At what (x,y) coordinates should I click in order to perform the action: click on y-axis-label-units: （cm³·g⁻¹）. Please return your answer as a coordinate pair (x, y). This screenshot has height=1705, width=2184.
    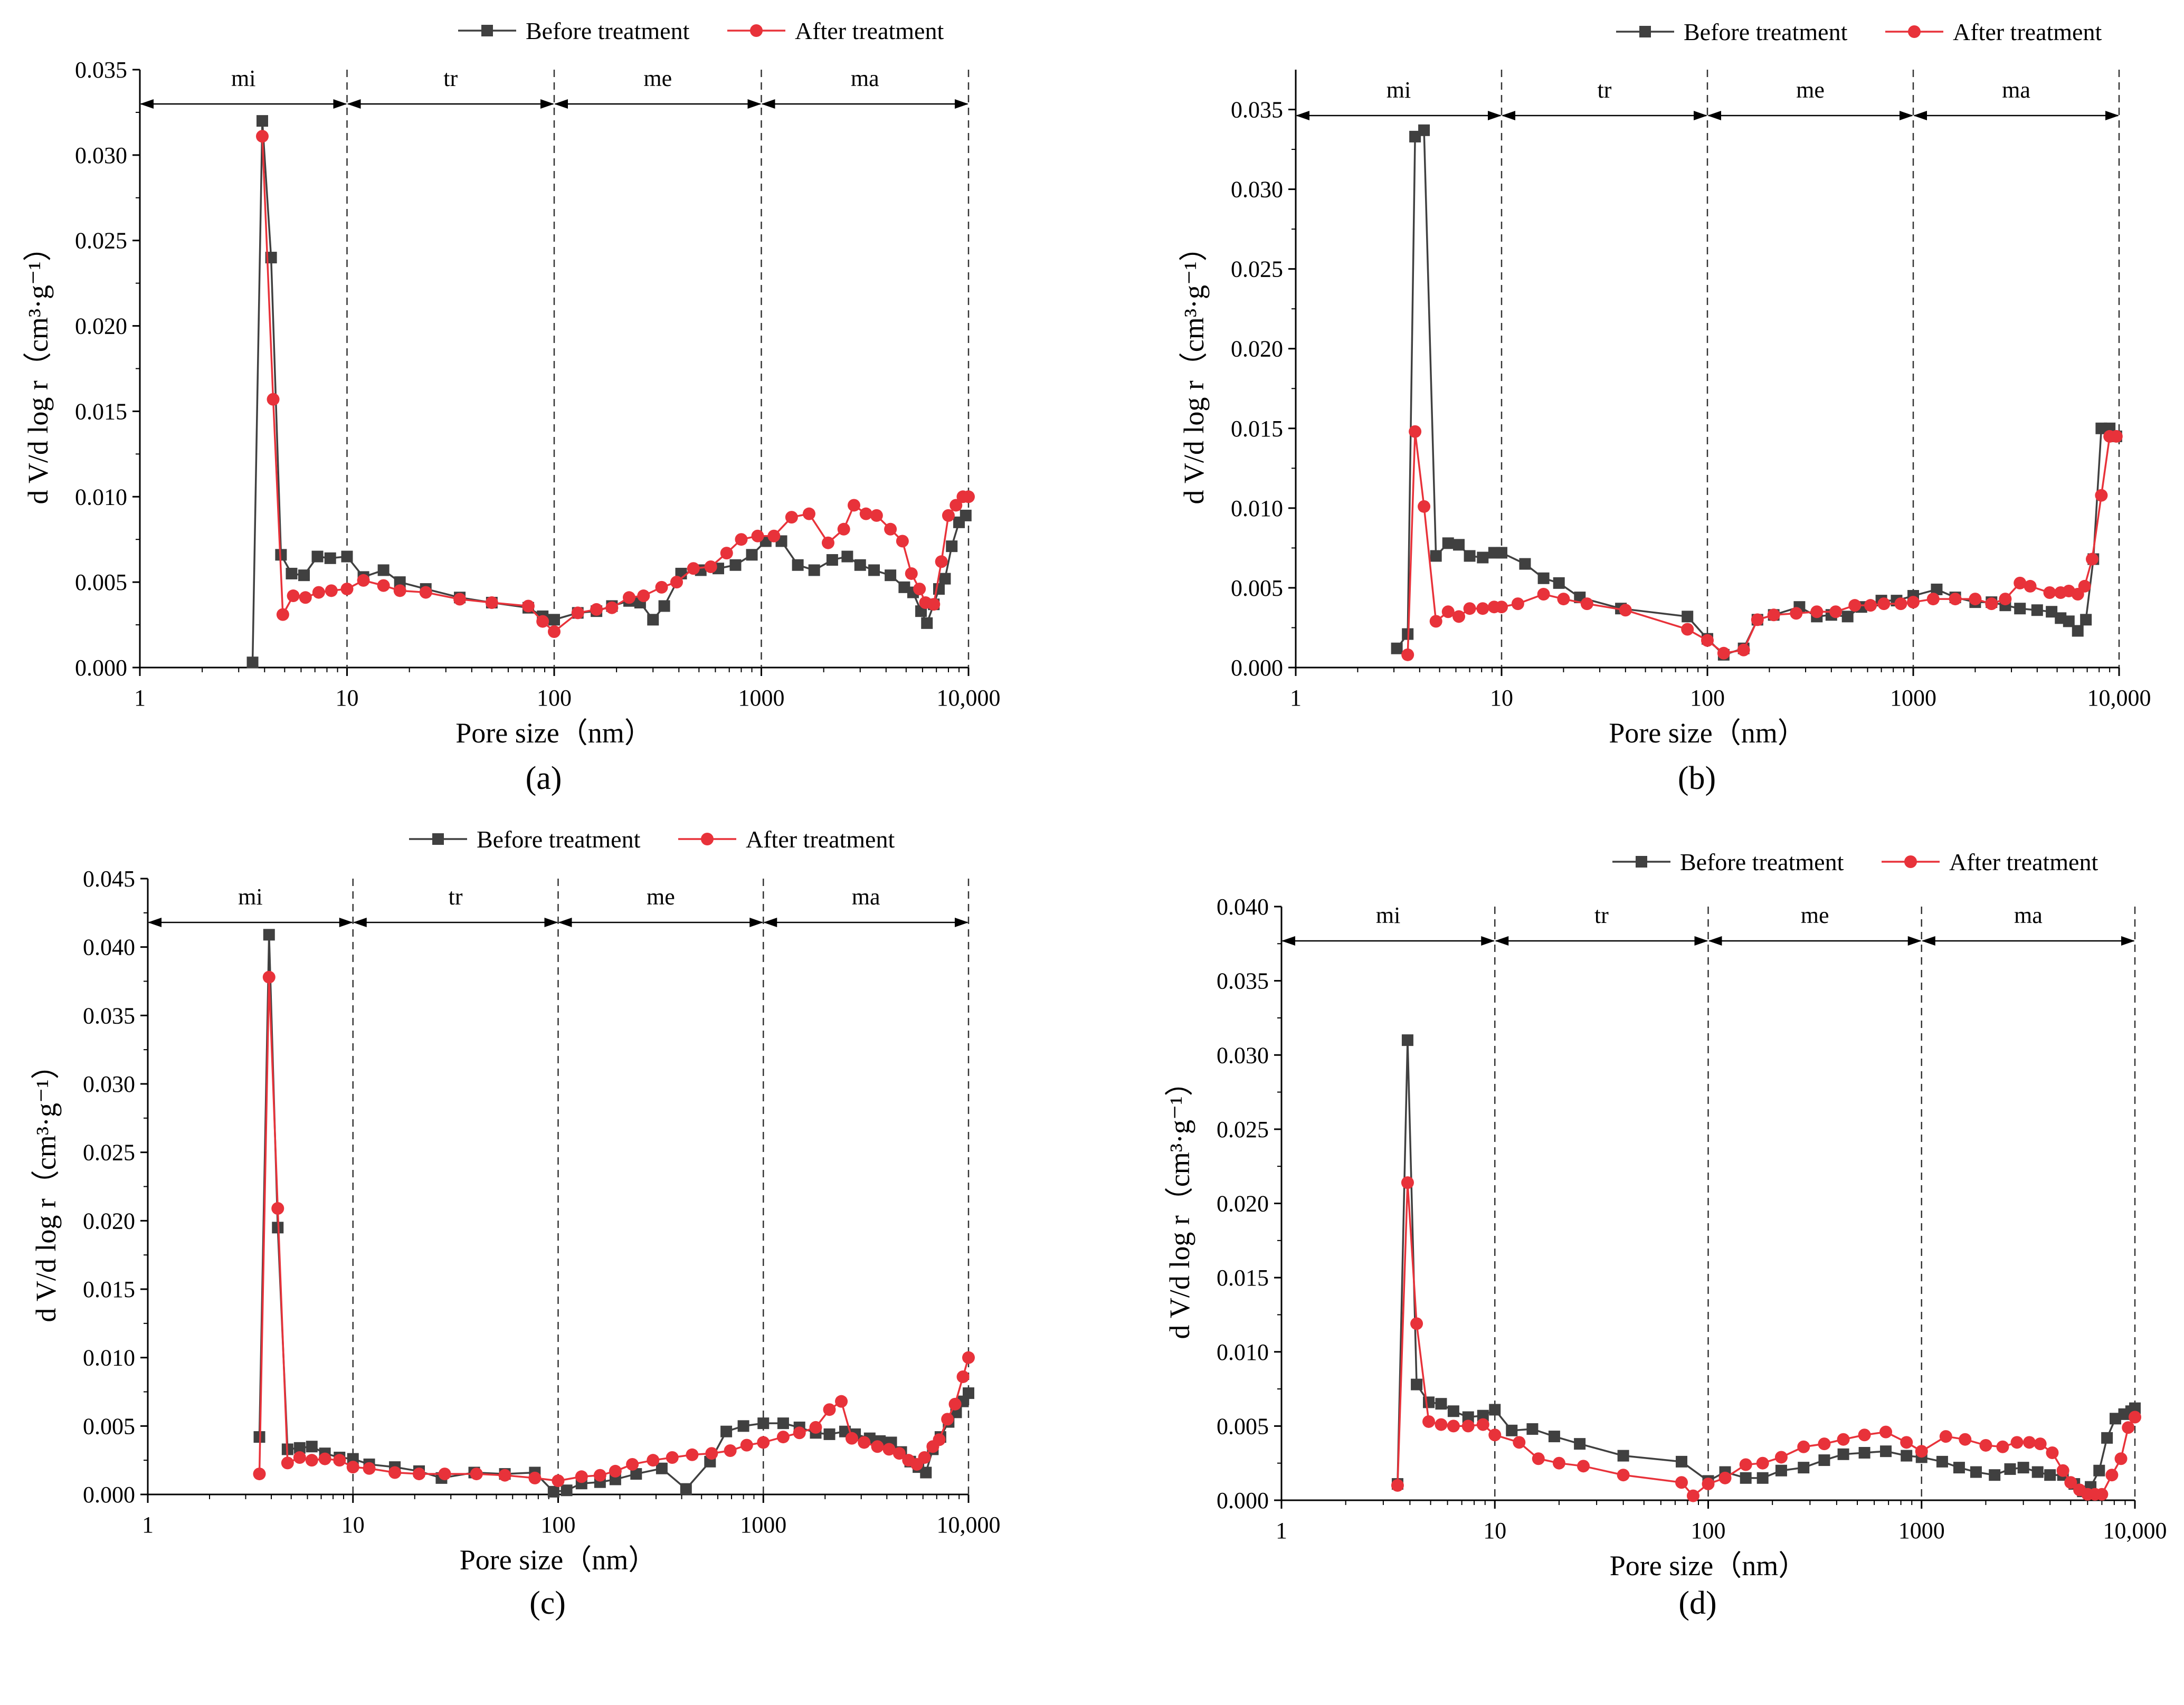
    Looking at the image, I should click on (1179, 1141).